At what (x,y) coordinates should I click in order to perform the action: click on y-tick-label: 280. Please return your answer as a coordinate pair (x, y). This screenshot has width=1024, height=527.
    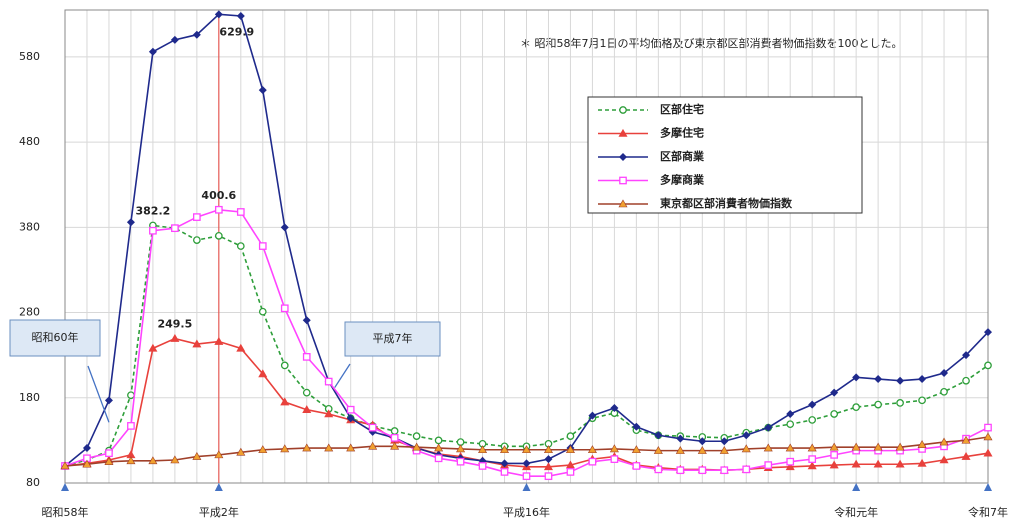
    Looking at the image, I should click on (29, 312).